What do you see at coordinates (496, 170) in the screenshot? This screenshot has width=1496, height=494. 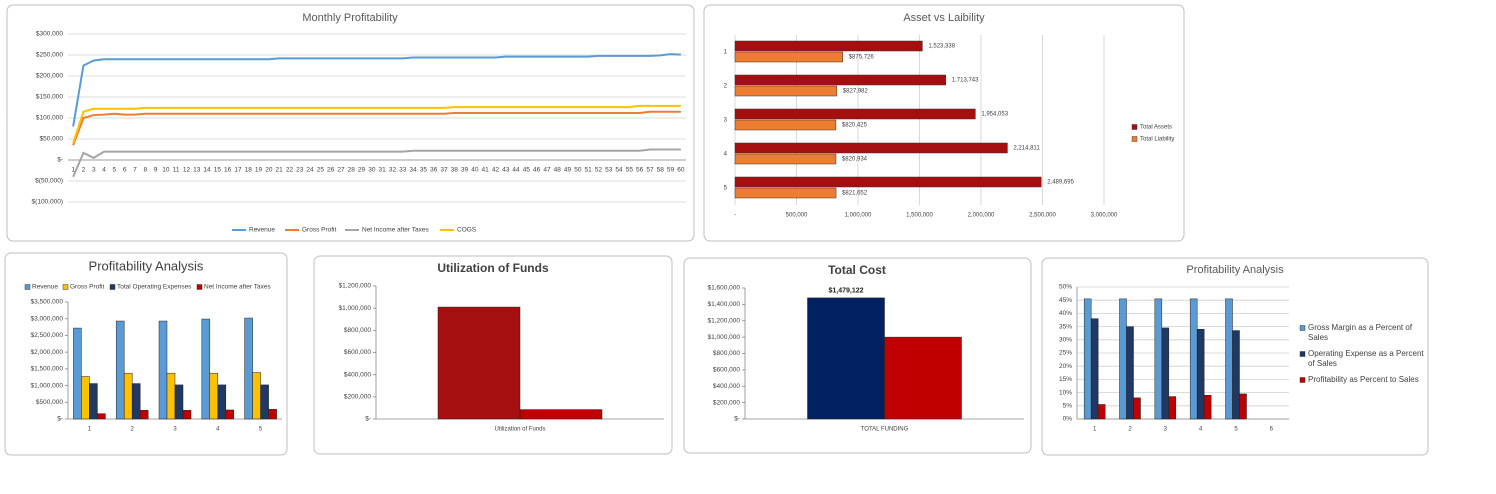 I see `x-tick-label: 42` at bounding box center [496, 170].